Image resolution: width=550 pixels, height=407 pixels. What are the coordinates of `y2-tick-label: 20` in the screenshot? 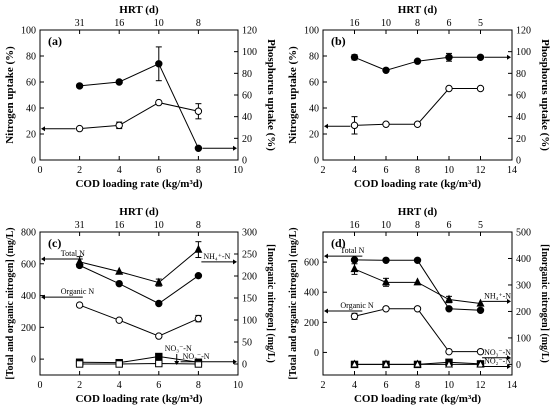 It's located at (247, 139).